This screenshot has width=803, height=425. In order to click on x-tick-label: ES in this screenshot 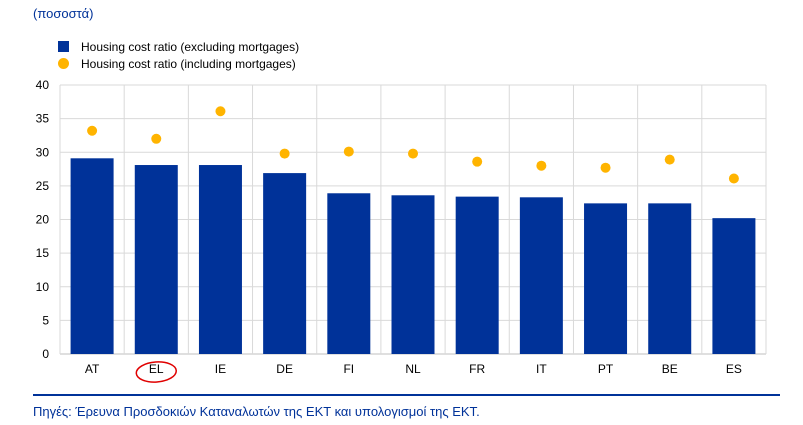, I will do `click(734, 369)`.